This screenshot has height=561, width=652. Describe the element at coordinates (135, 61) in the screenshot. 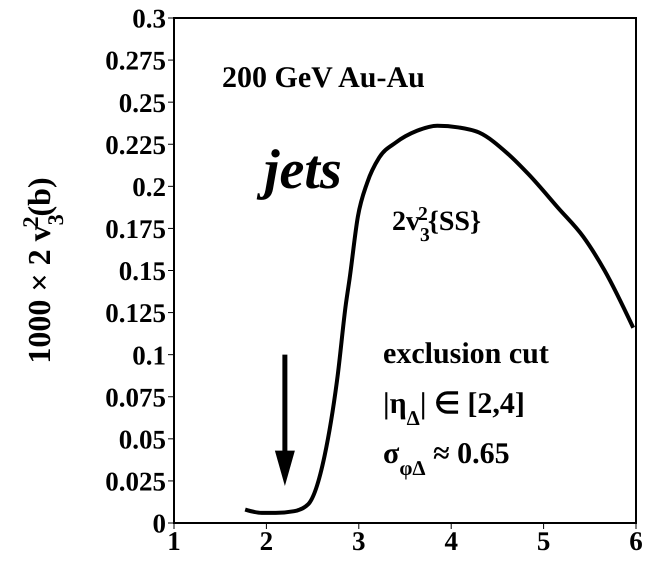

I see `y-tick-label: 0.275` at that location.